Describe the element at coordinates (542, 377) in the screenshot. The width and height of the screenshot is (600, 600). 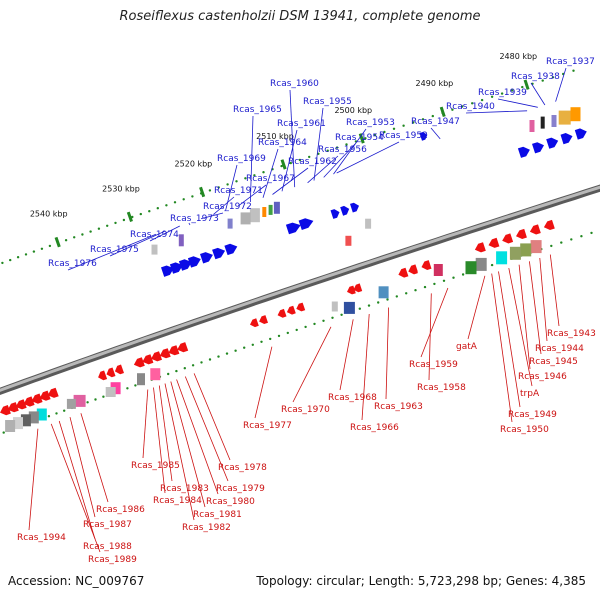
I see `reverse-gene-label: Rcas_1946` at that location.